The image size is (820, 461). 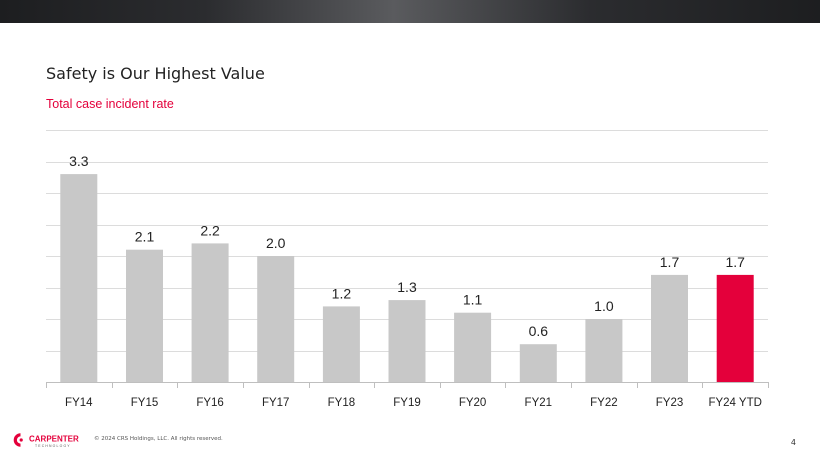 What do you see at coordinates (604, 403) in the screenshot?
I see `x-tick-label: FY22` at bounding box center [604, 403].